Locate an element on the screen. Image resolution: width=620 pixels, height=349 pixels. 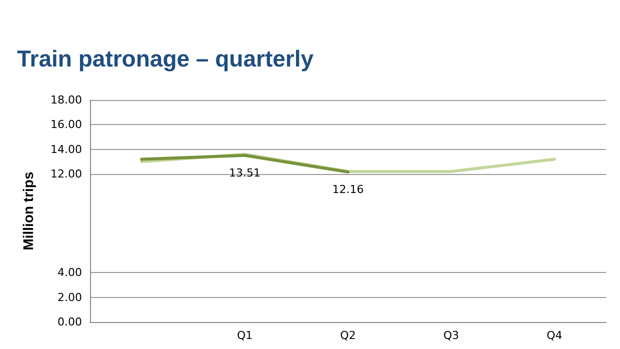
chart-title: Train patronage – quarterly is located at coordinates (165, 59).